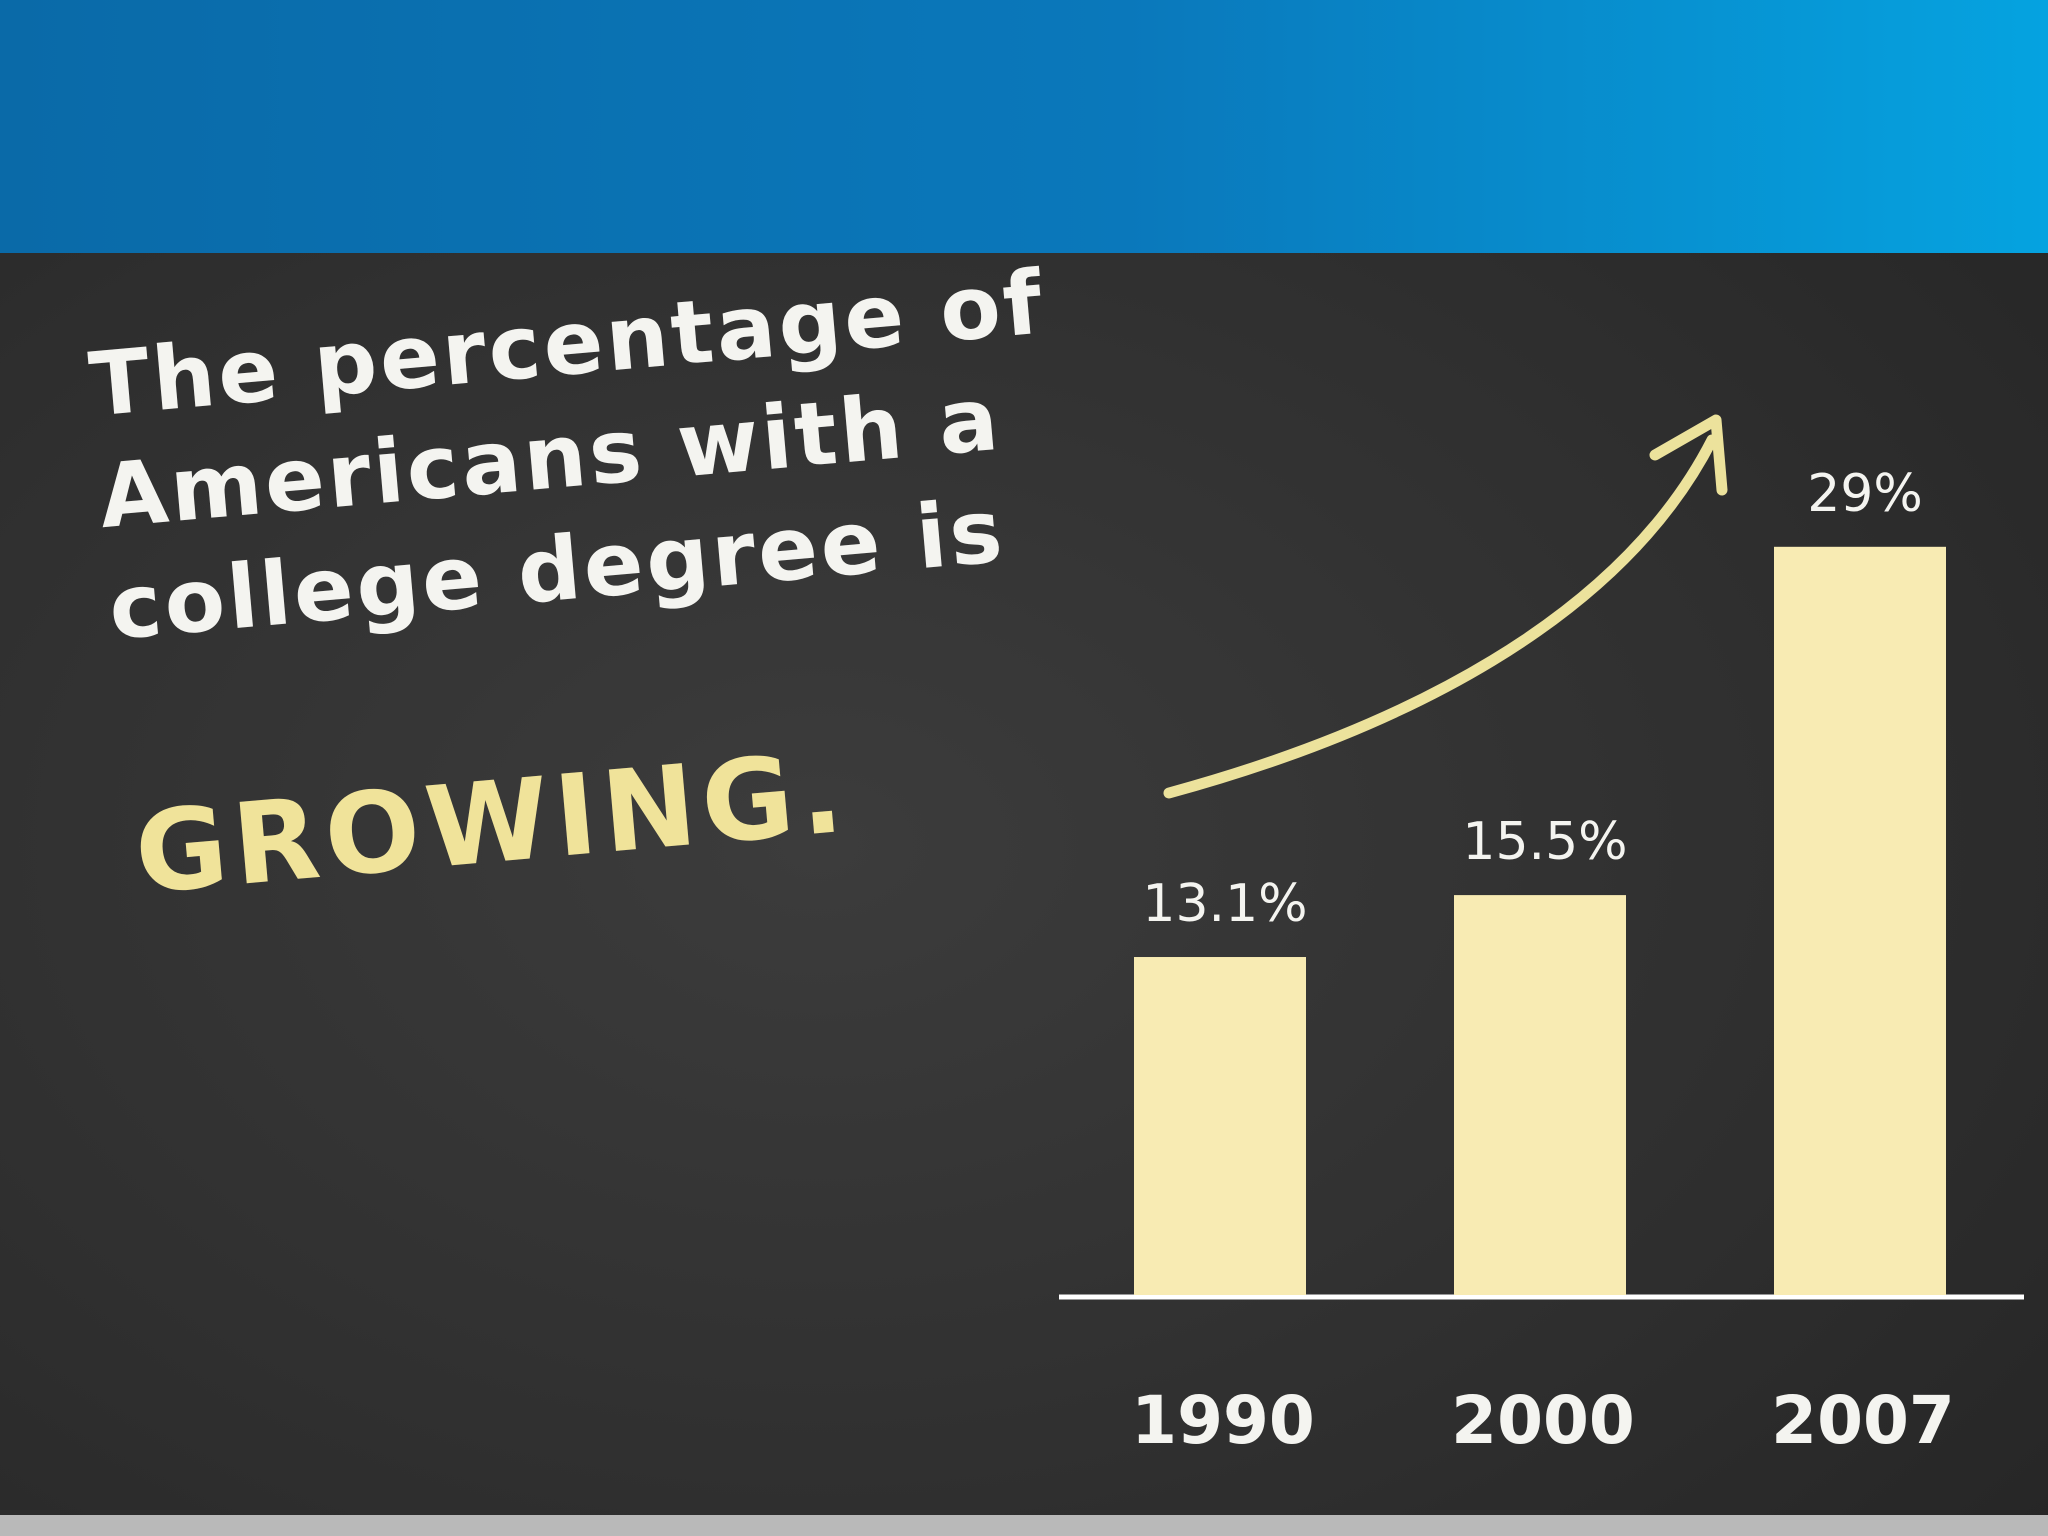 The image size is (2048, 1536). I want to click on footer-bar, so click(1024, 1525).